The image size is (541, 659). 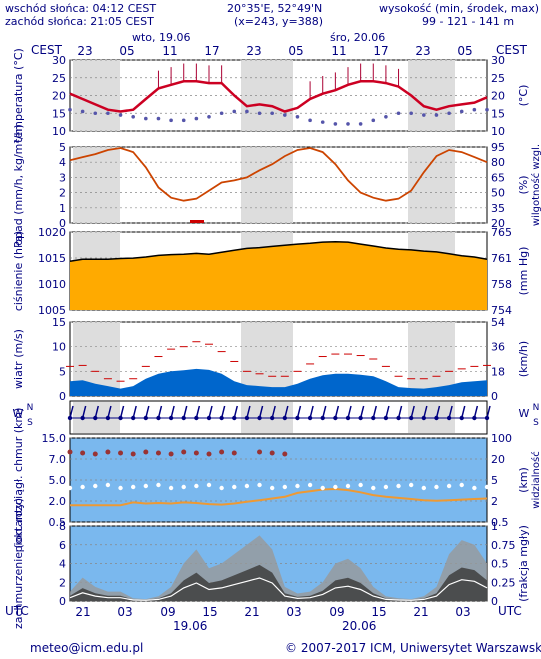 What do you see at coordinates (378, 612) in the screenshot?
I see `bottom-hour-7: 15` at bounding box center [378, 612].